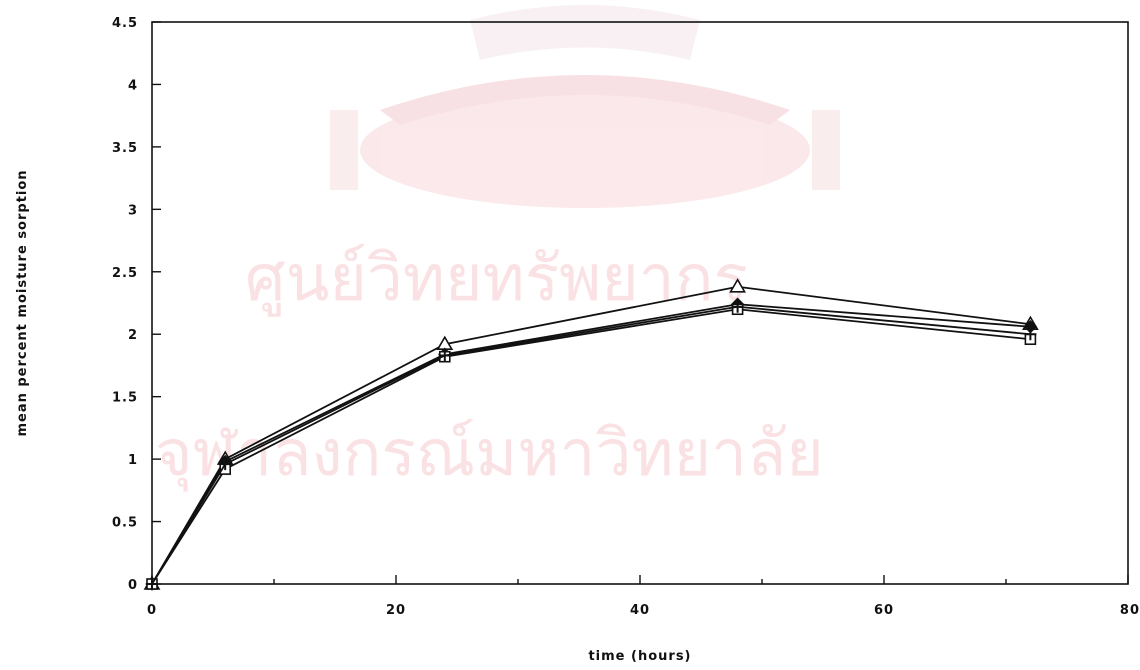 Image resolution: width=1140 pixels, height=670 pixels. I want to click on watermark-line-2: จุฬาลงกรณ์มหาวิทยาลัย, so click(489, 454).